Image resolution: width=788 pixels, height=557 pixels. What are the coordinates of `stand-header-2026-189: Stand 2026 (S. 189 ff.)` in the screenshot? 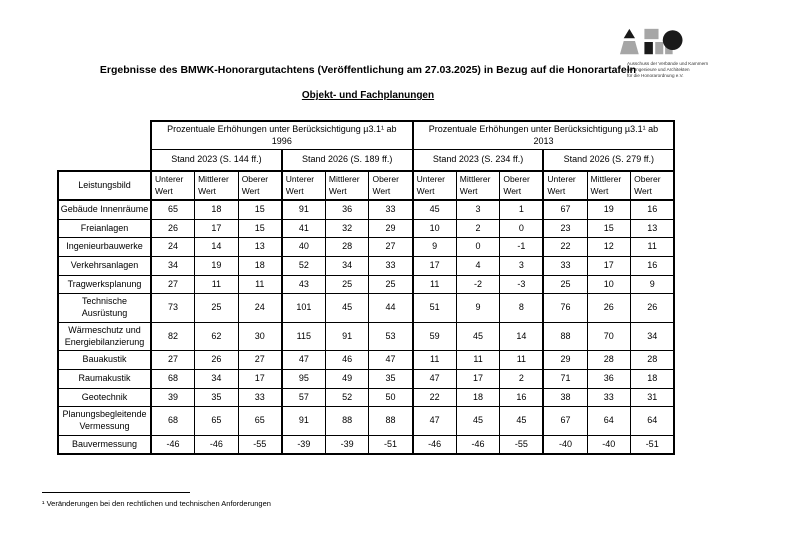 It's located at (347, 160).